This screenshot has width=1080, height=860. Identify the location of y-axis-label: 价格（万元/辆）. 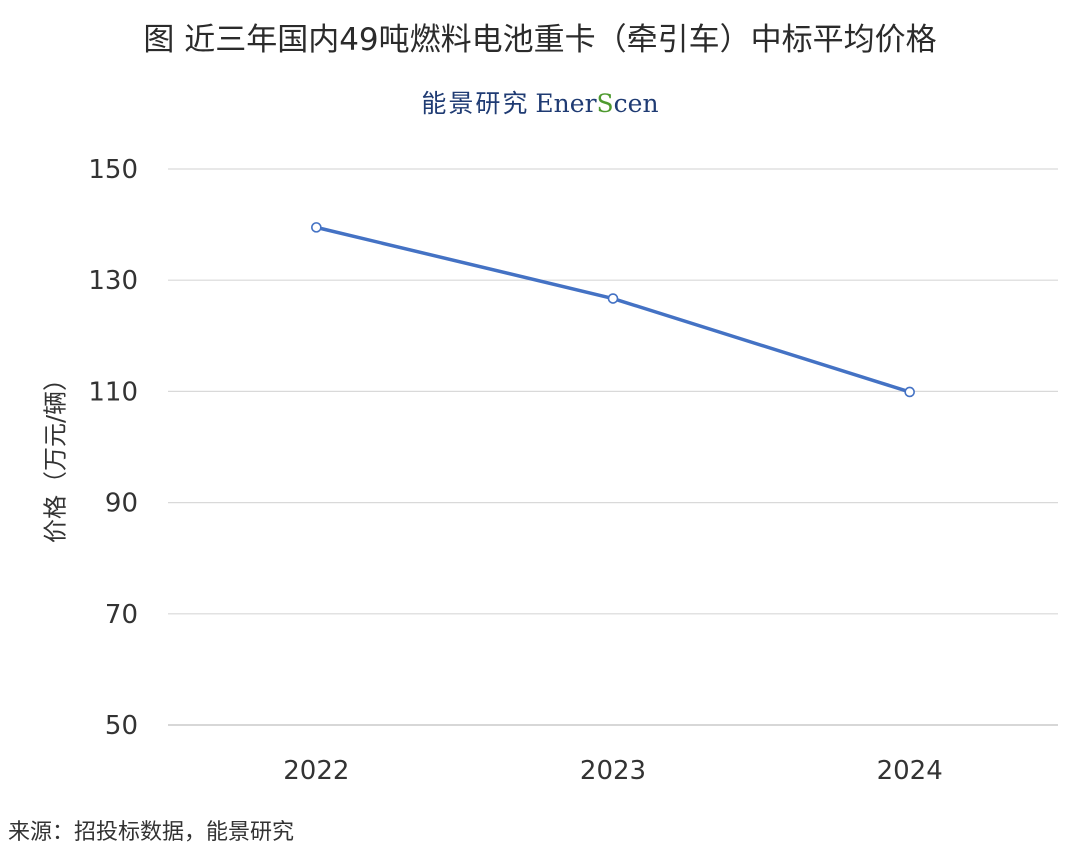
(55, 455).